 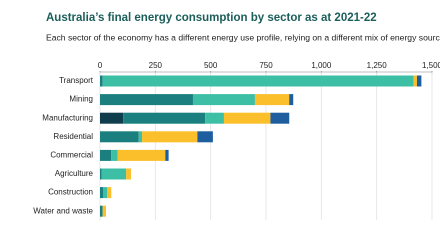 What do you see at coordinates (321, 65) in the screenshot?
I see `x-tick-label: 1,000` at bounding box center [321, 65].